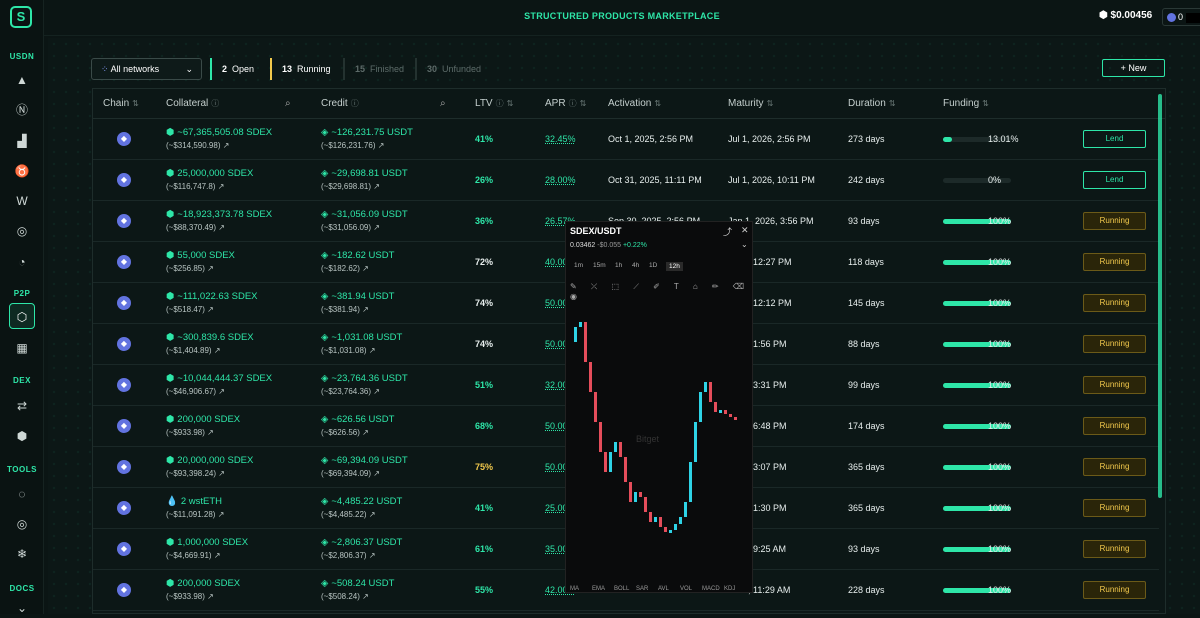 This screenshot has width=1200, height=618. Describe the element at coordinates (146, 69) in the screenshot. I see `network-select: ⁘ All networks ⌄` at that location.